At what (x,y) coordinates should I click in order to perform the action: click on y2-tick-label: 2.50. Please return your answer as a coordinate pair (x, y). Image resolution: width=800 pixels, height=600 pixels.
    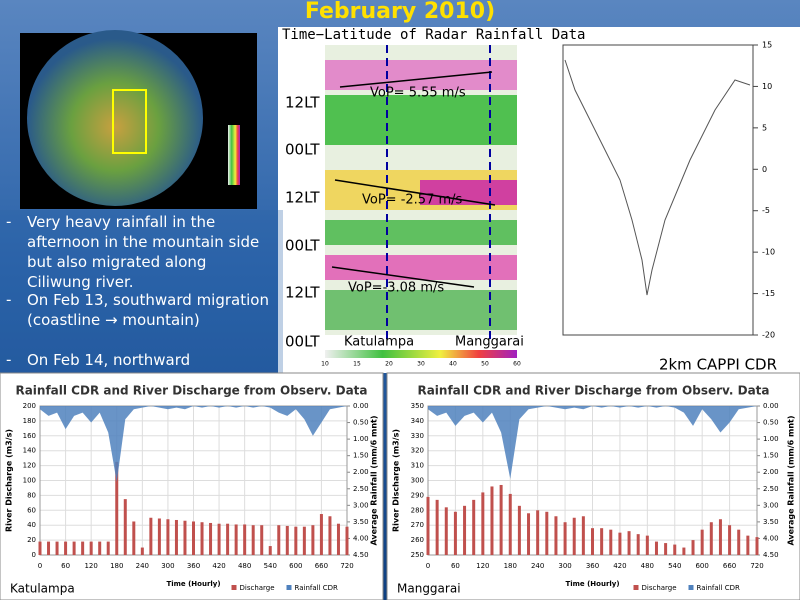
    Looking at the image, I should click on (771, 489).